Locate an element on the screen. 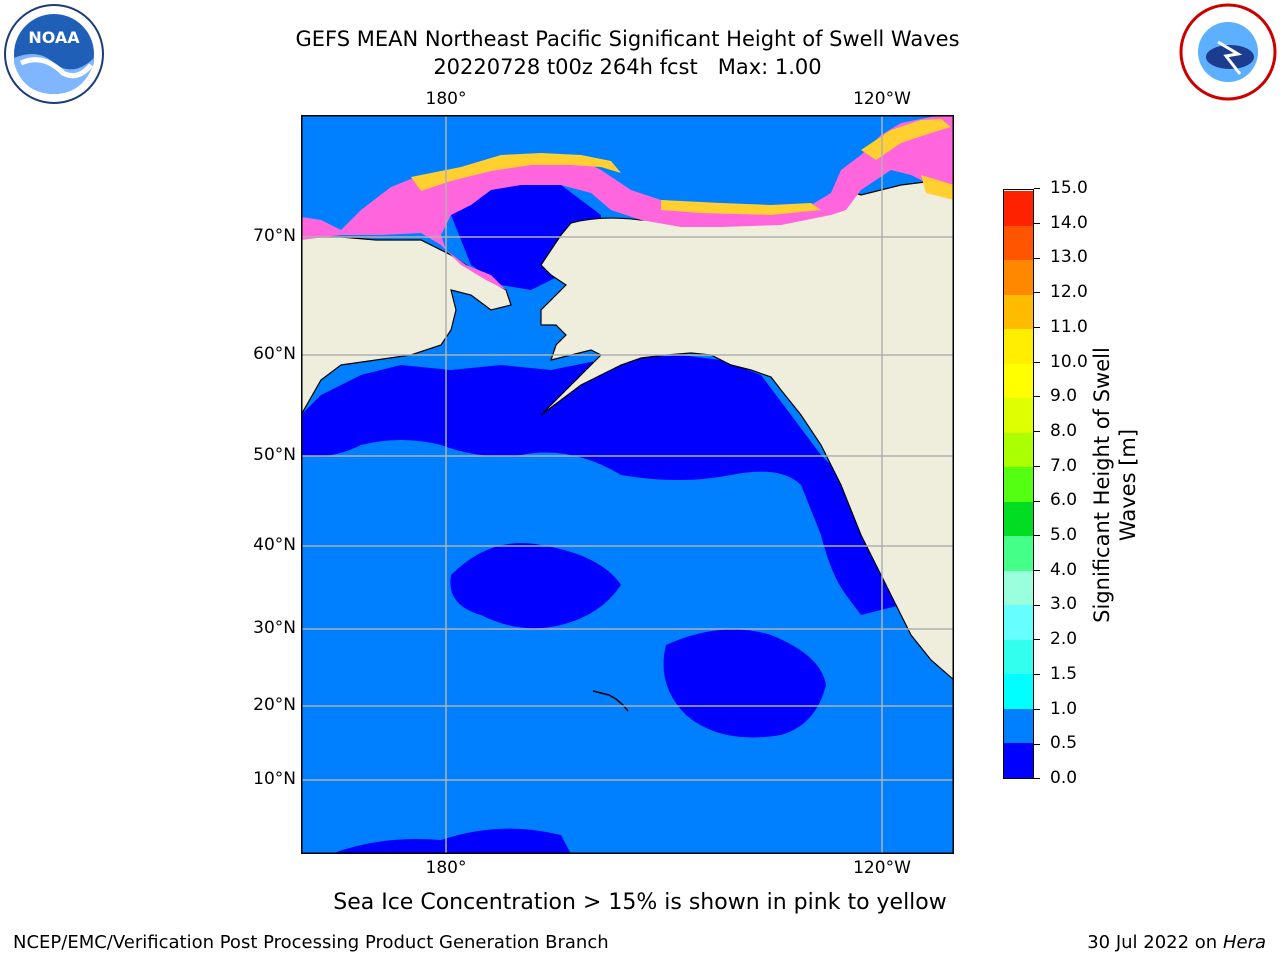  colorbar-tick-label: 15.0 is located at coordinates (1069, 188).